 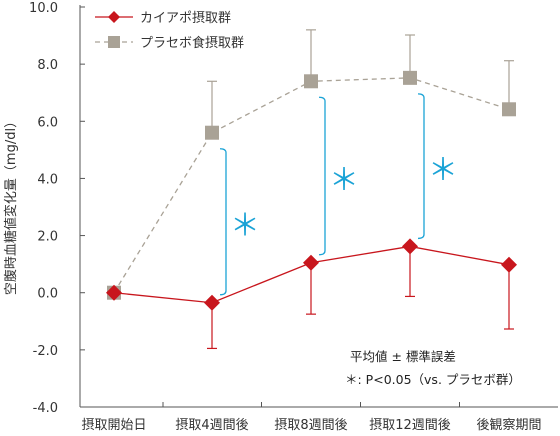 I want to click on y-tick-label: 10.0, so click(x=43, y=8).